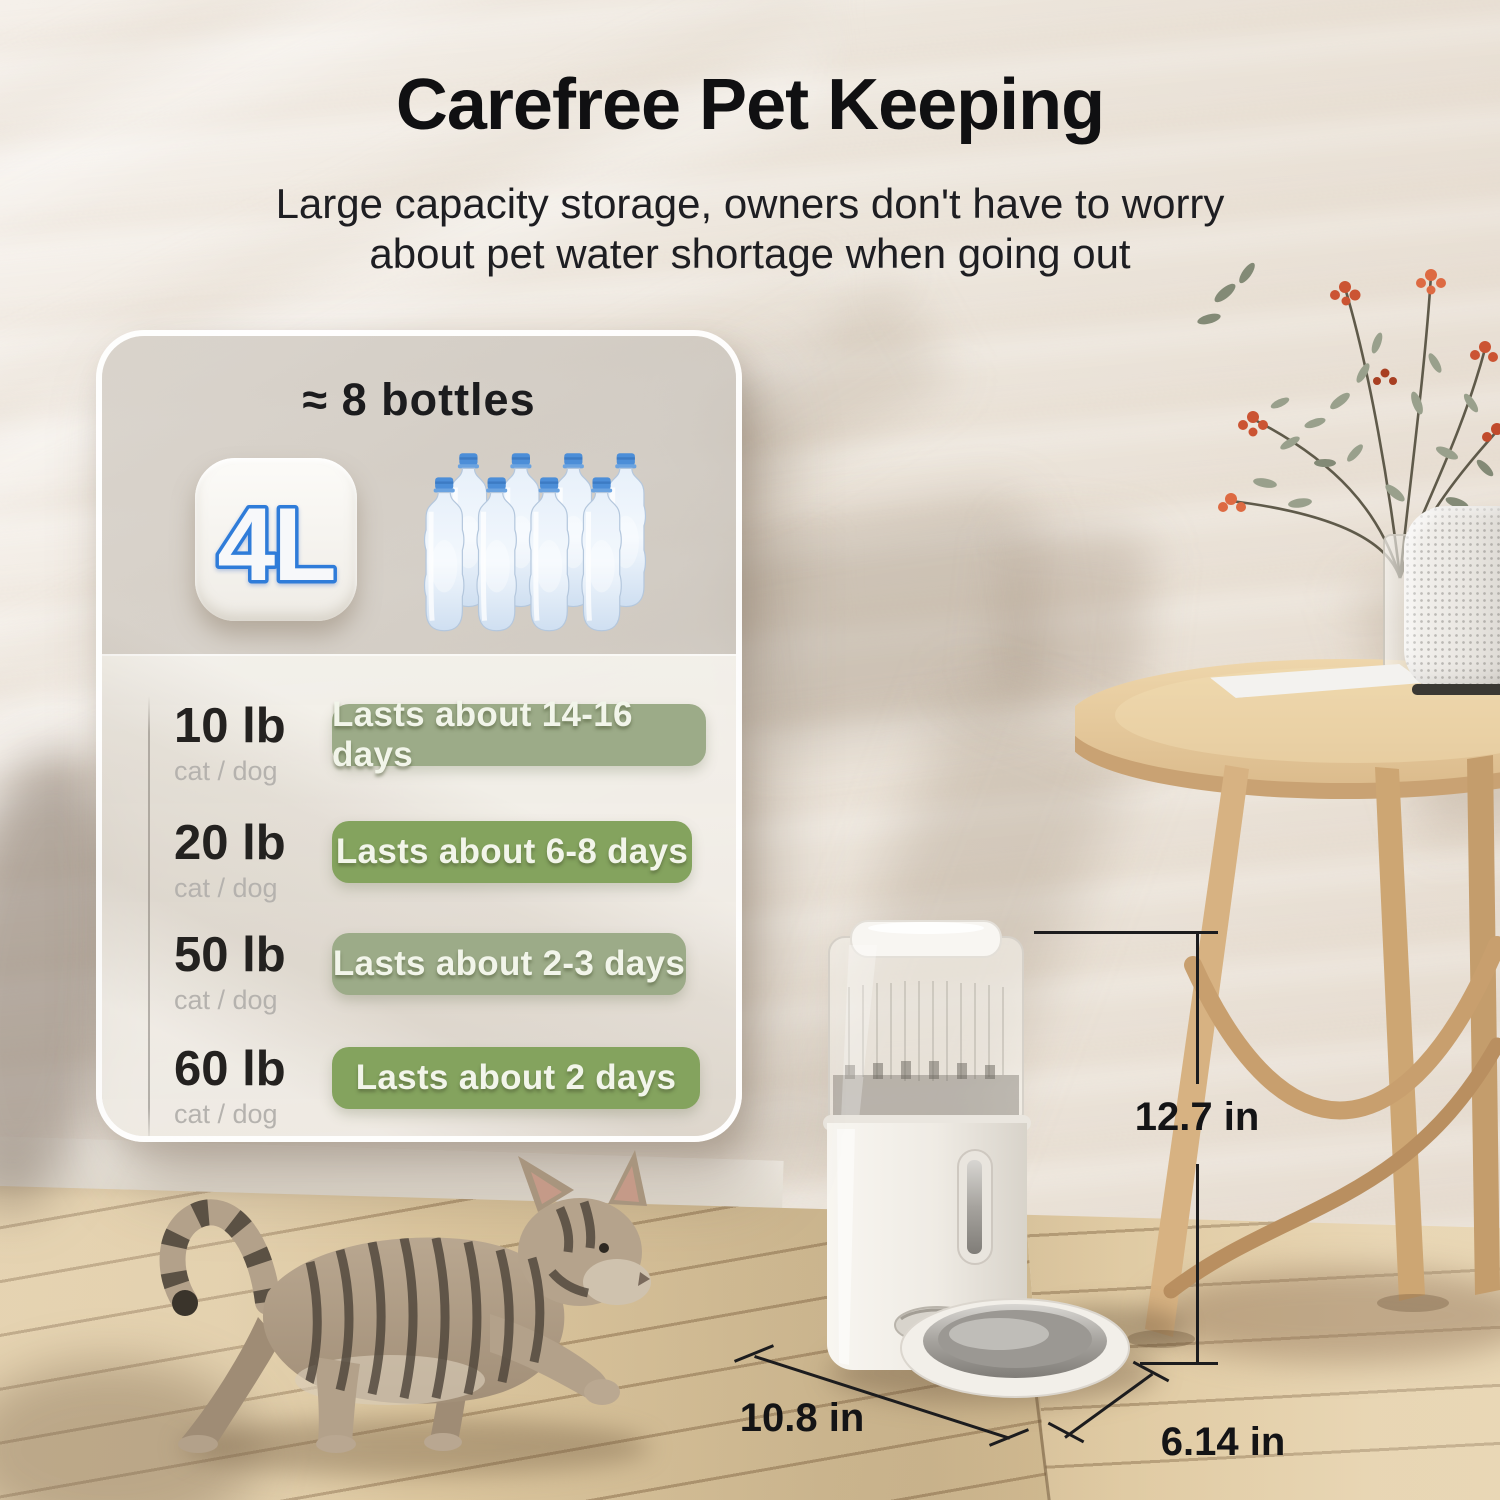  Describe the element at coordinates (802, 1418) in the screenshot. I see `width-dimension-label: 10.8 in` at that location.